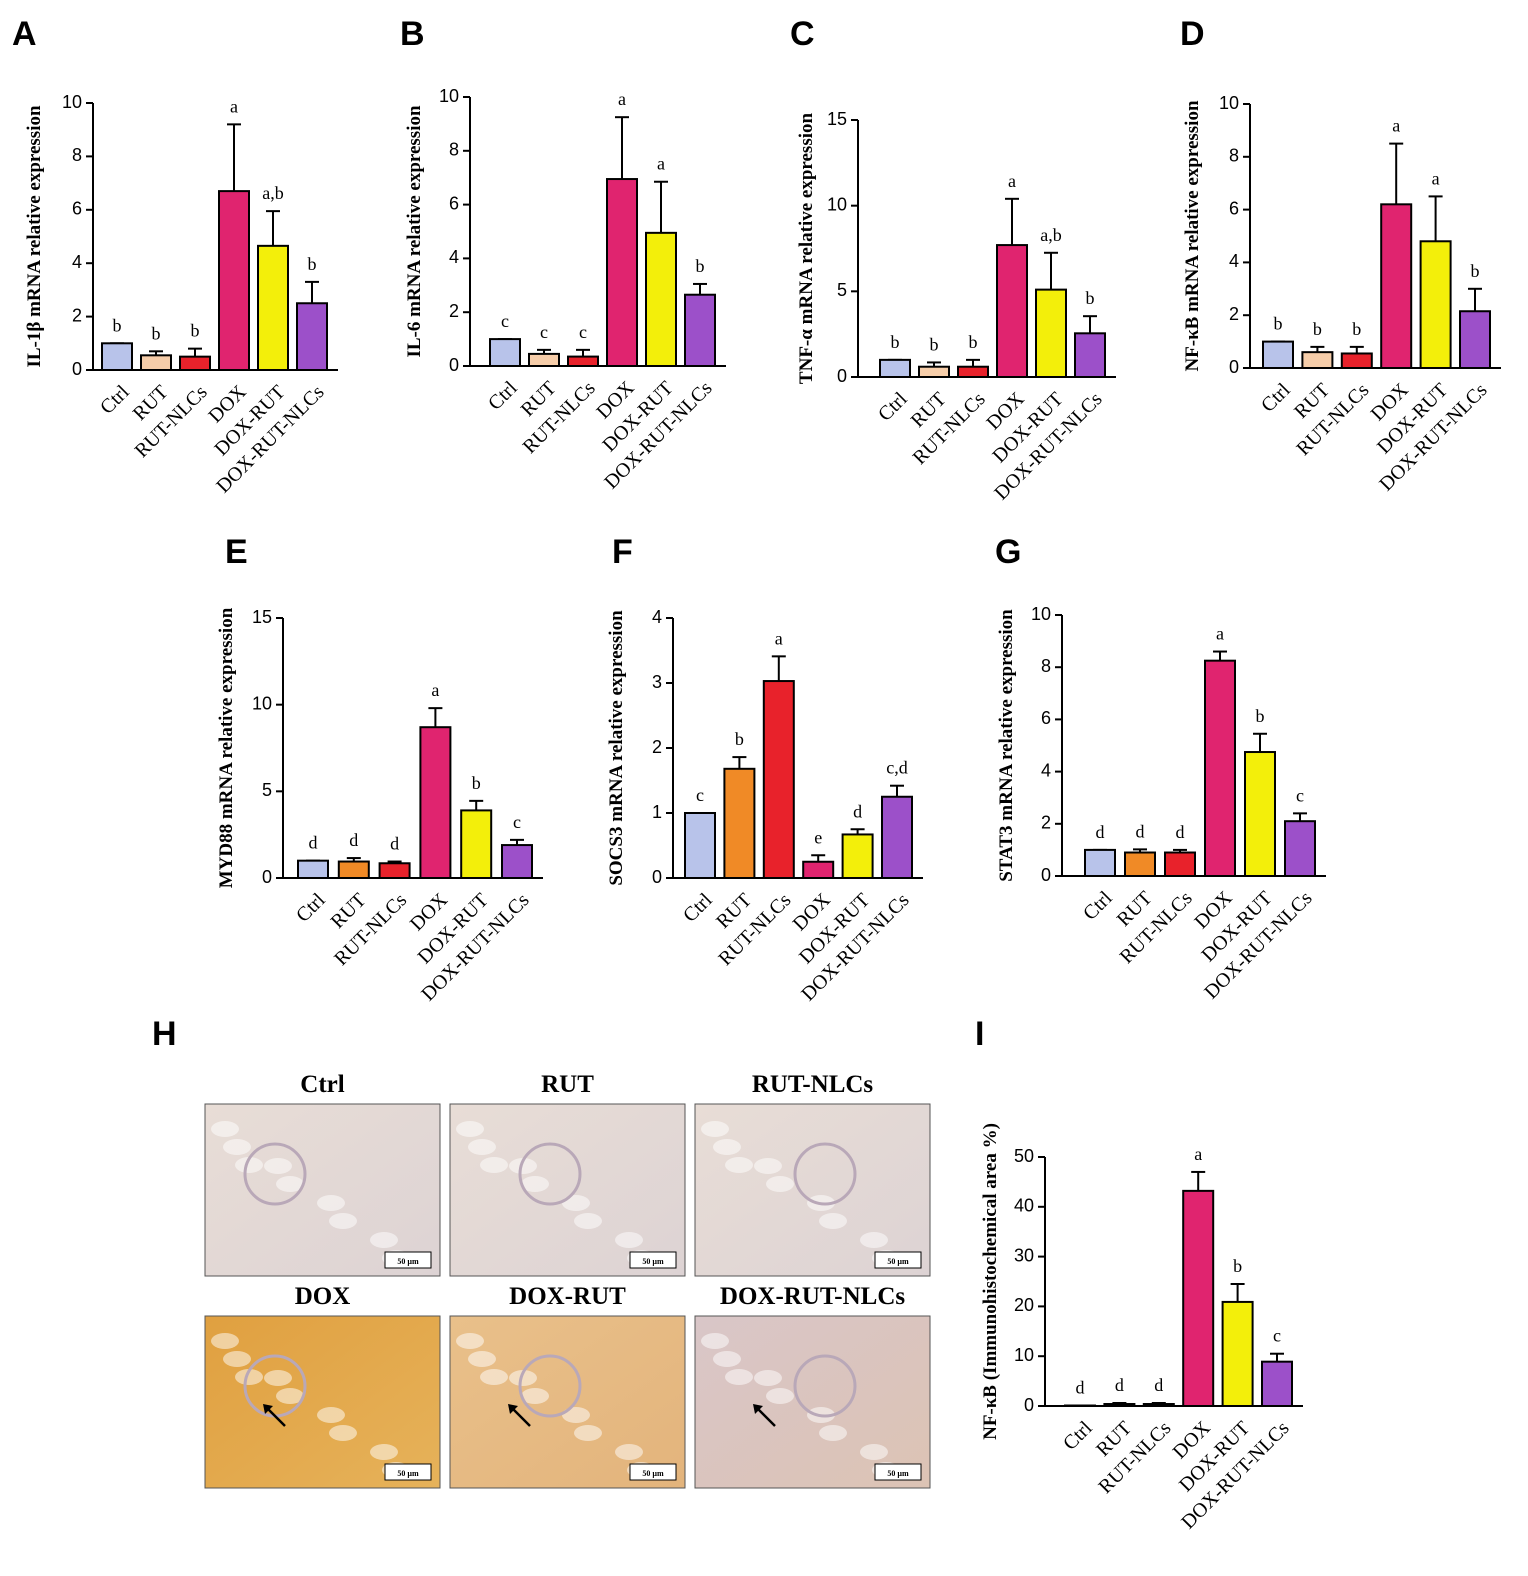 The height and width of the screenshot is (1576, 1528). I want to click on image-title: DOX-RUT, so click(567, 1296).